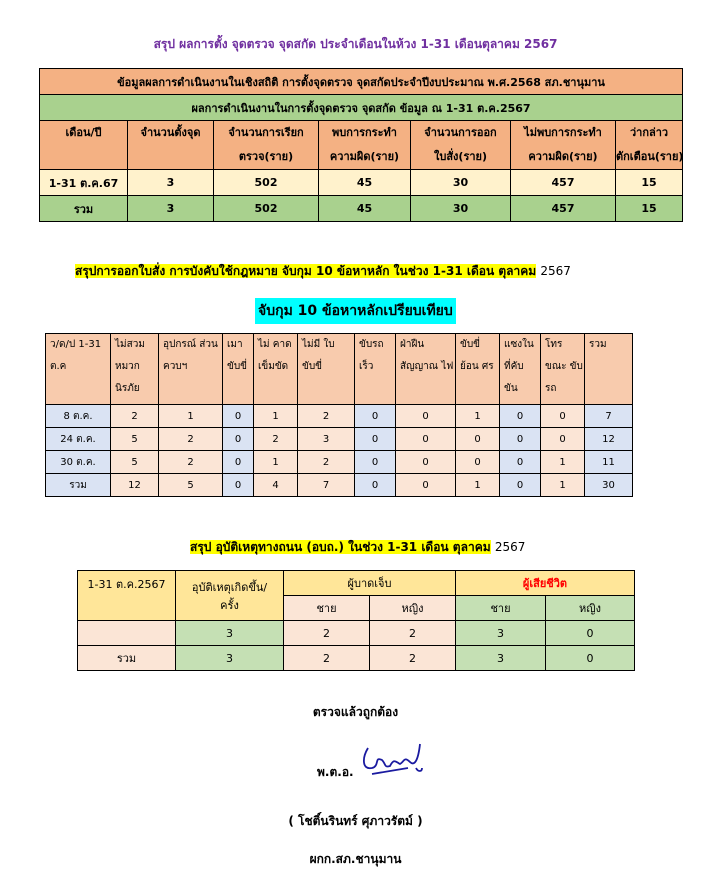 Image resolution: width=711 pixels, height=883 pixels. I want to click on column-header: เดือน/ปี, so click(83, 145).